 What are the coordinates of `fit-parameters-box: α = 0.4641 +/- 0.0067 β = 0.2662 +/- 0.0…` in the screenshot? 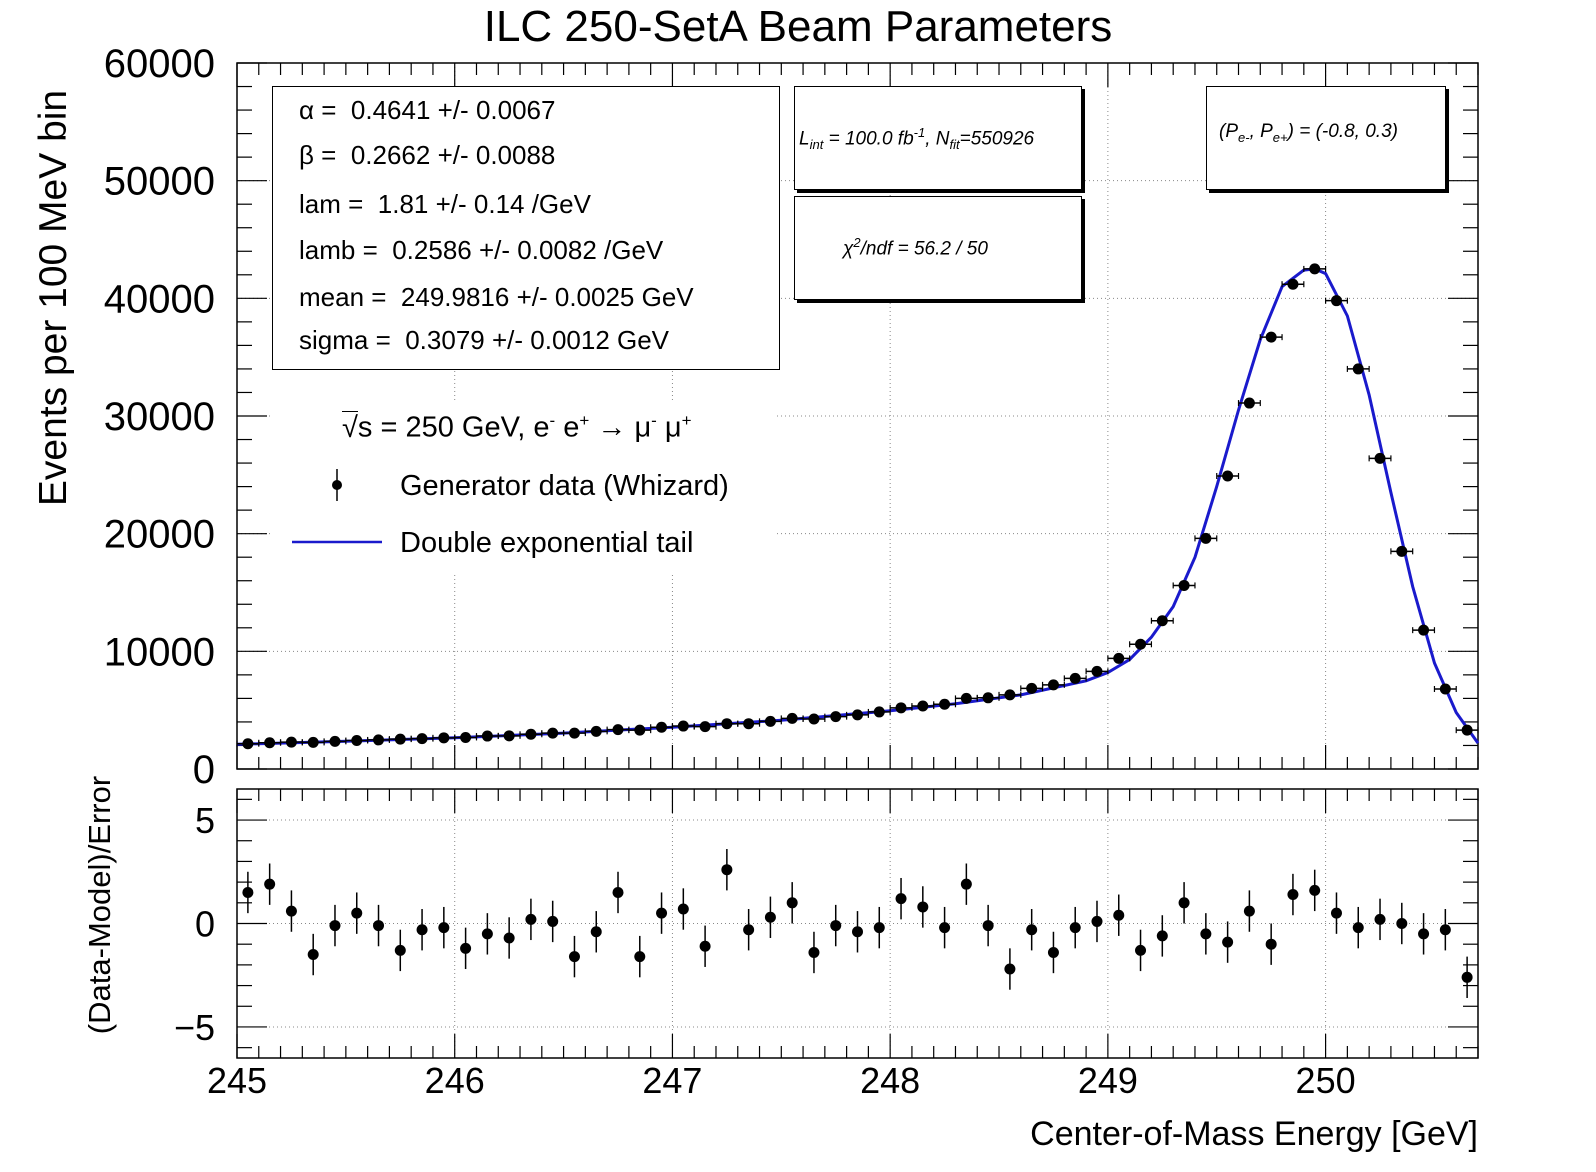 It's located at (526, 228).